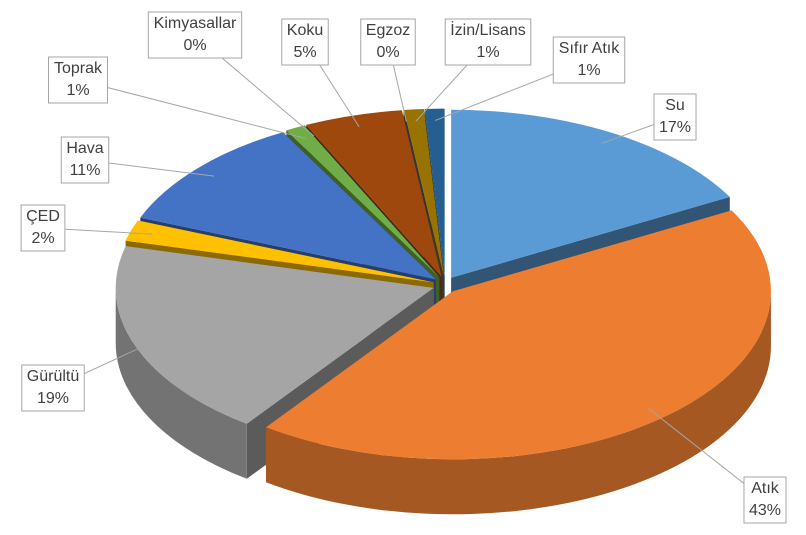 The width and height of the screenshot is (806, 535). Describe the element at coordinates (191, 109) in the screenshot. I see `leader-line` at that location.